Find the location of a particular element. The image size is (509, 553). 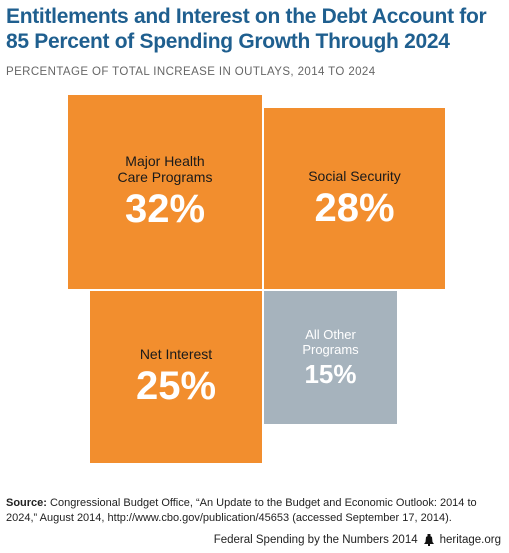

tile-major-health-care-programs: Major Health Care Programs 32% is located at coordinates (165, 192).